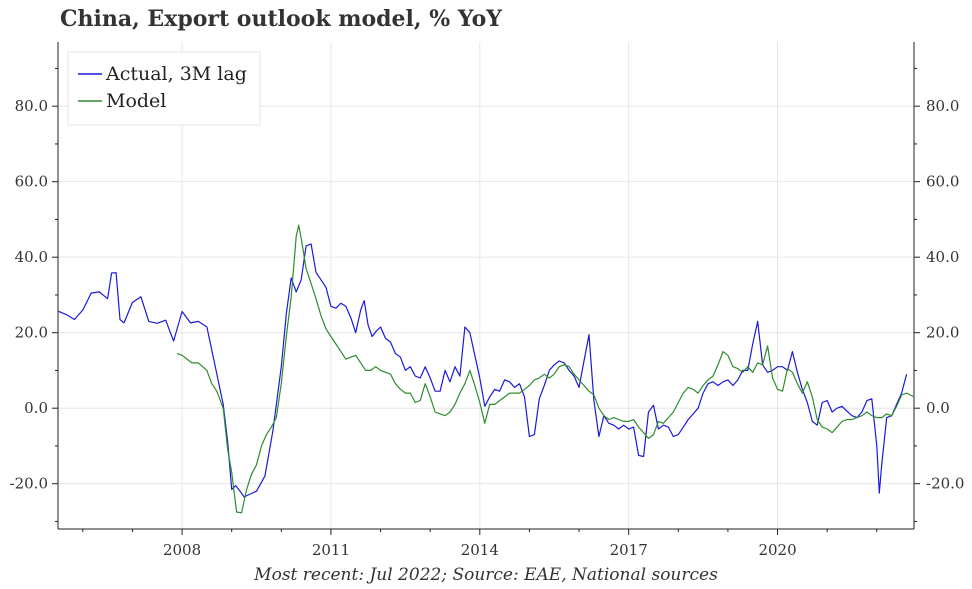 The height and width of the screenshot is (589, 972). What do you see at coordinates (331, 550) in the screenshot?
I see `x-tick-label: 2011` at bounding box center [331, 550].